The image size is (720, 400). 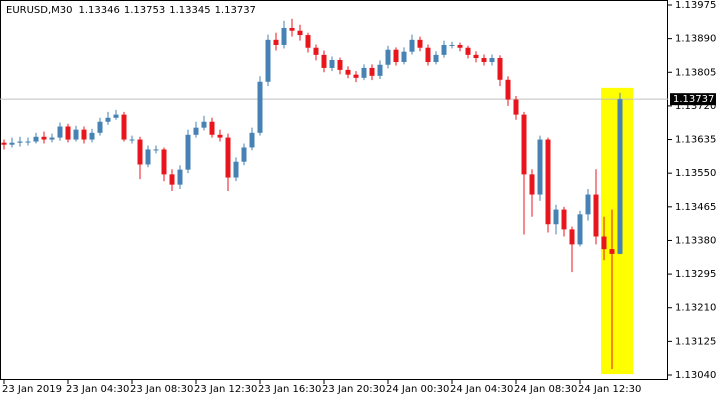 I want to click on x-tick-label: 24 Jan 04:30, so click(x=481, y=389).